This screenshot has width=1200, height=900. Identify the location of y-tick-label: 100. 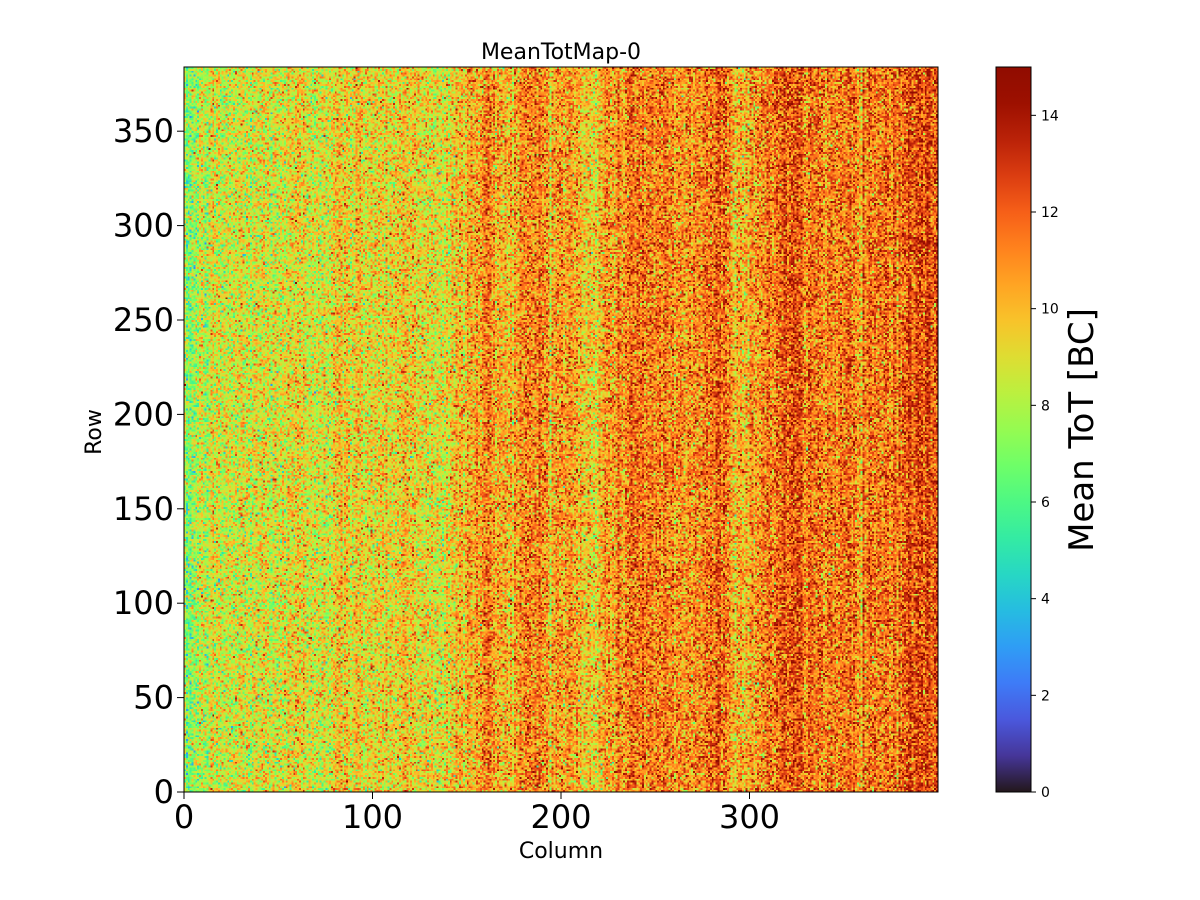
(143, 603).